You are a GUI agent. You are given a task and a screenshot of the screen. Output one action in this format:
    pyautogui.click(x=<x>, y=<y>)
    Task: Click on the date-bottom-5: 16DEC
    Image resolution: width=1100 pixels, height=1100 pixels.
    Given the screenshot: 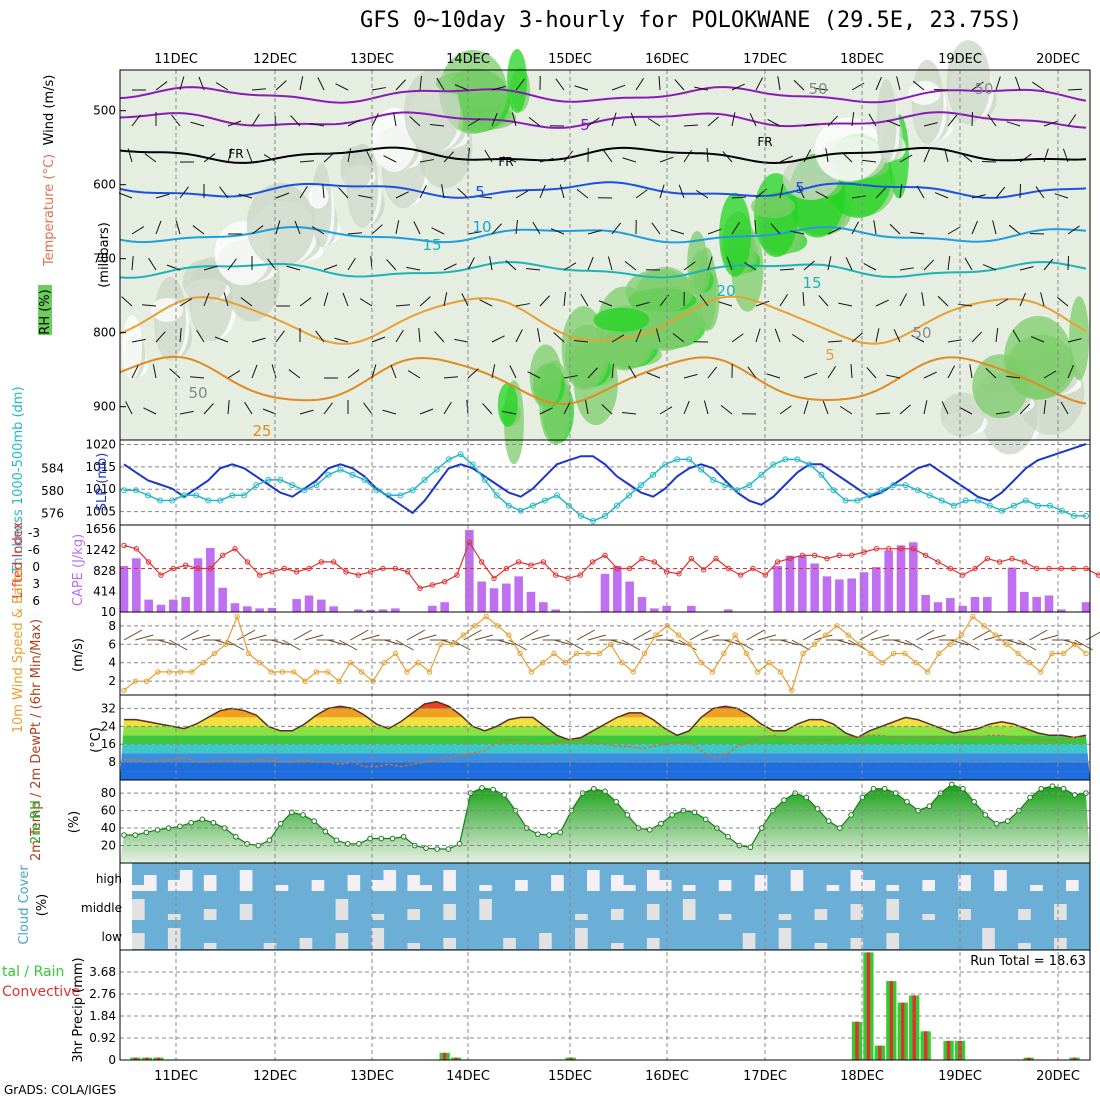 What is the action you would take?
    pyautogui.click(x=667, y=1076)
    